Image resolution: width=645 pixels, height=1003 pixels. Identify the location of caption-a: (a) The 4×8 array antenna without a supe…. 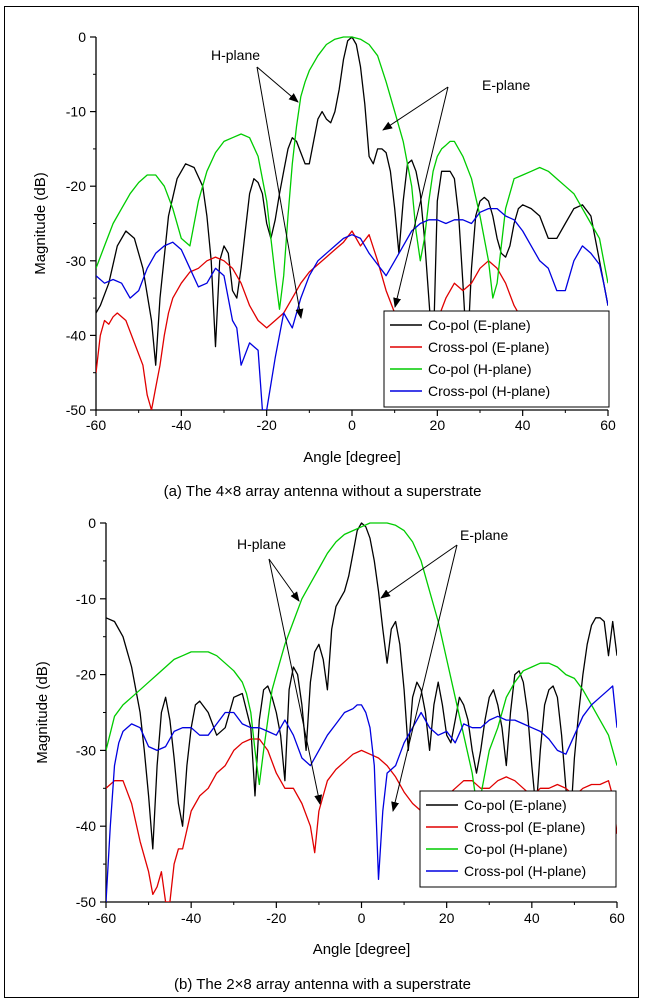
(322, 491).